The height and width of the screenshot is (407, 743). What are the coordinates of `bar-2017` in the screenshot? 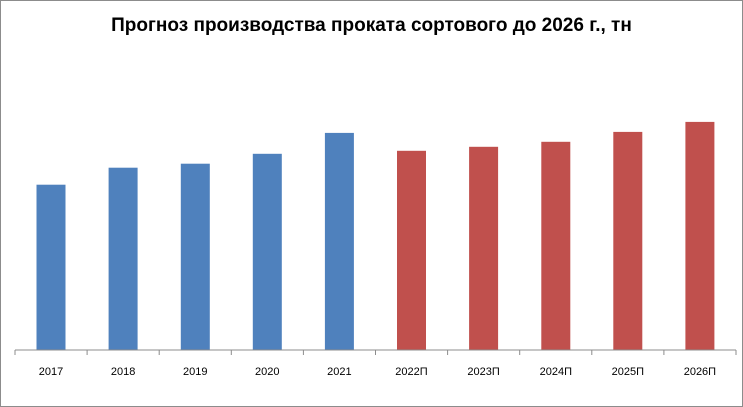 It's located at (51, 267).